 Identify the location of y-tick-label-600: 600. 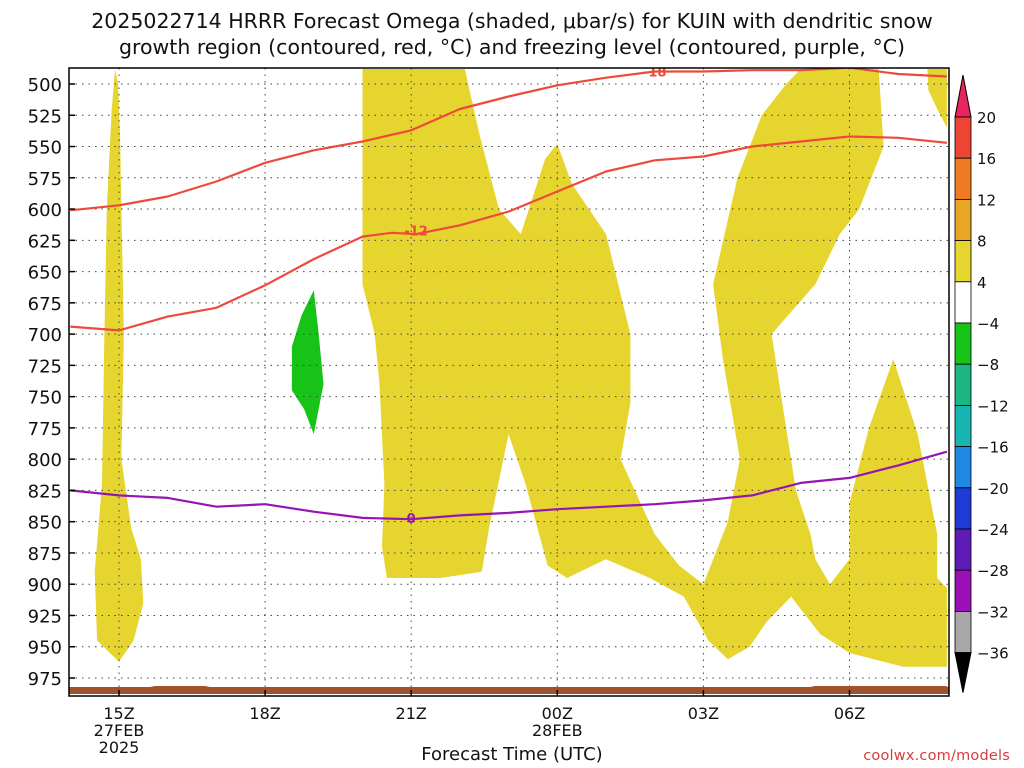
(45, 210).